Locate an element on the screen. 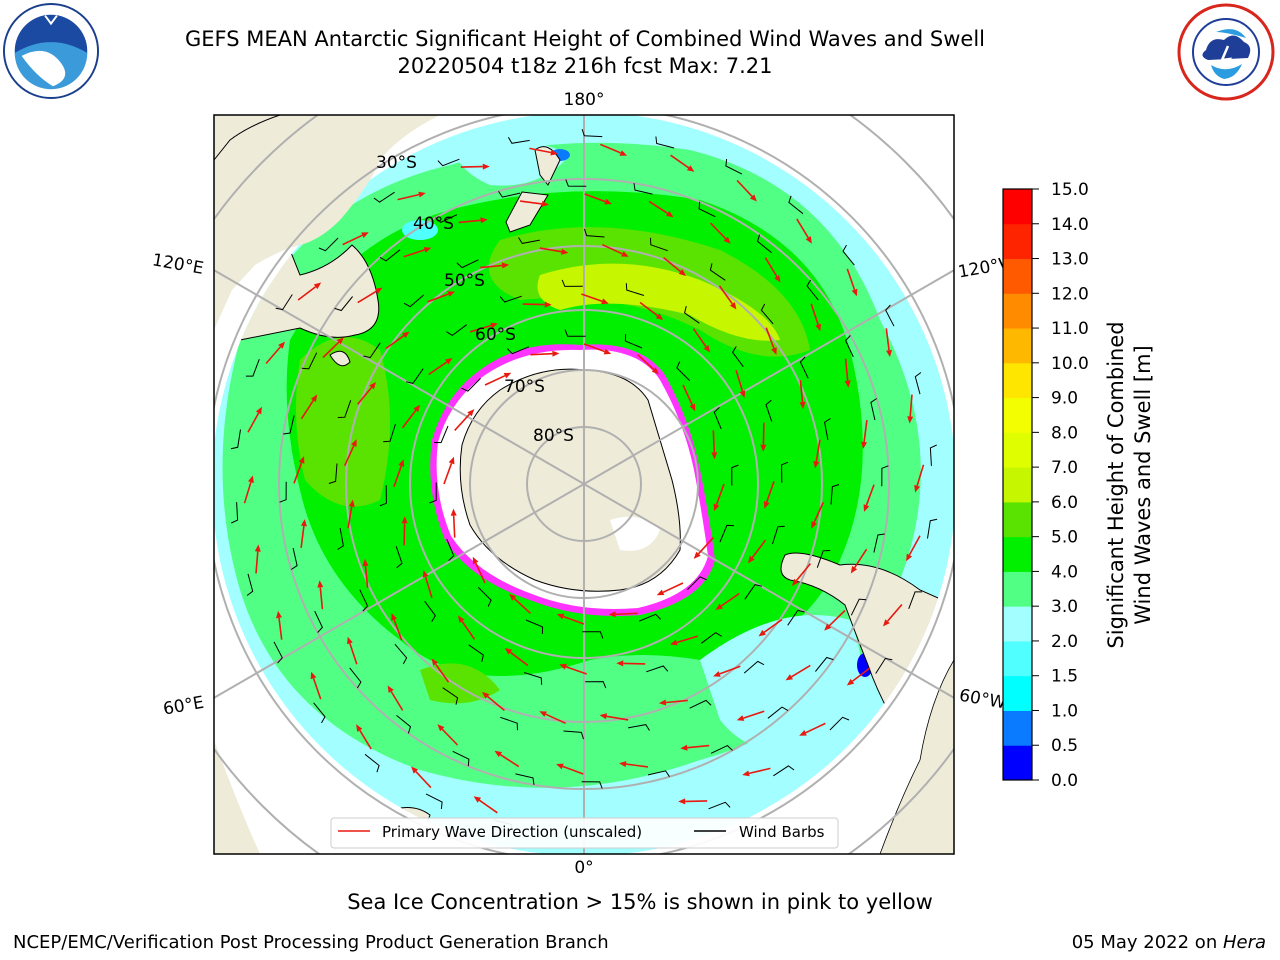 This screenshot has height=960, width=1280. lat-label-40s: 40°S is located at coordinates (433, 224).